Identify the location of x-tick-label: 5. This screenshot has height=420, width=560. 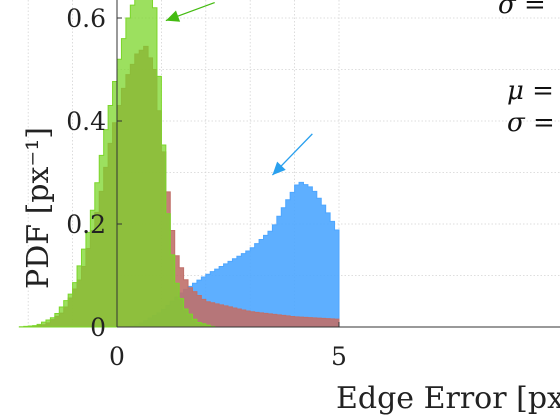
(339, 356).